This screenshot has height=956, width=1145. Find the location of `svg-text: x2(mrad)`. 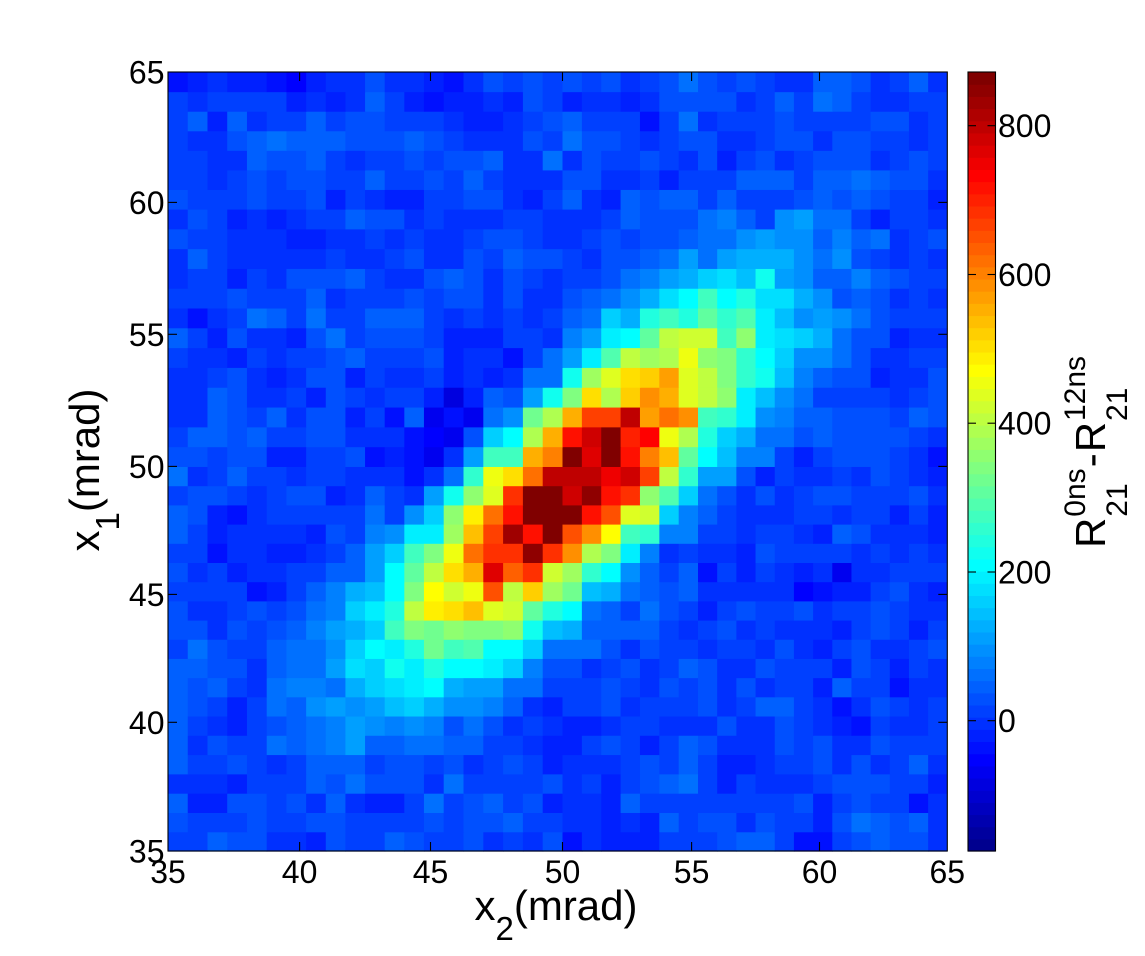

svg-text: x2(mrad) is located at coordinates (555, 914).